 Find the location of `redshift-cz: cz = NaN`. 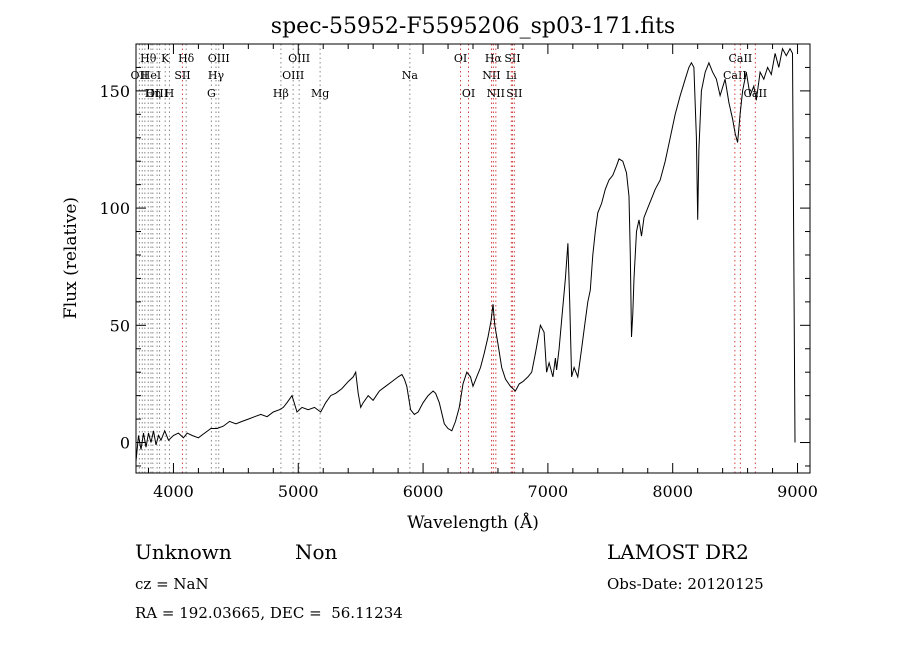

redshift-cz: cz = NaN is located at coordinates (172, 584).